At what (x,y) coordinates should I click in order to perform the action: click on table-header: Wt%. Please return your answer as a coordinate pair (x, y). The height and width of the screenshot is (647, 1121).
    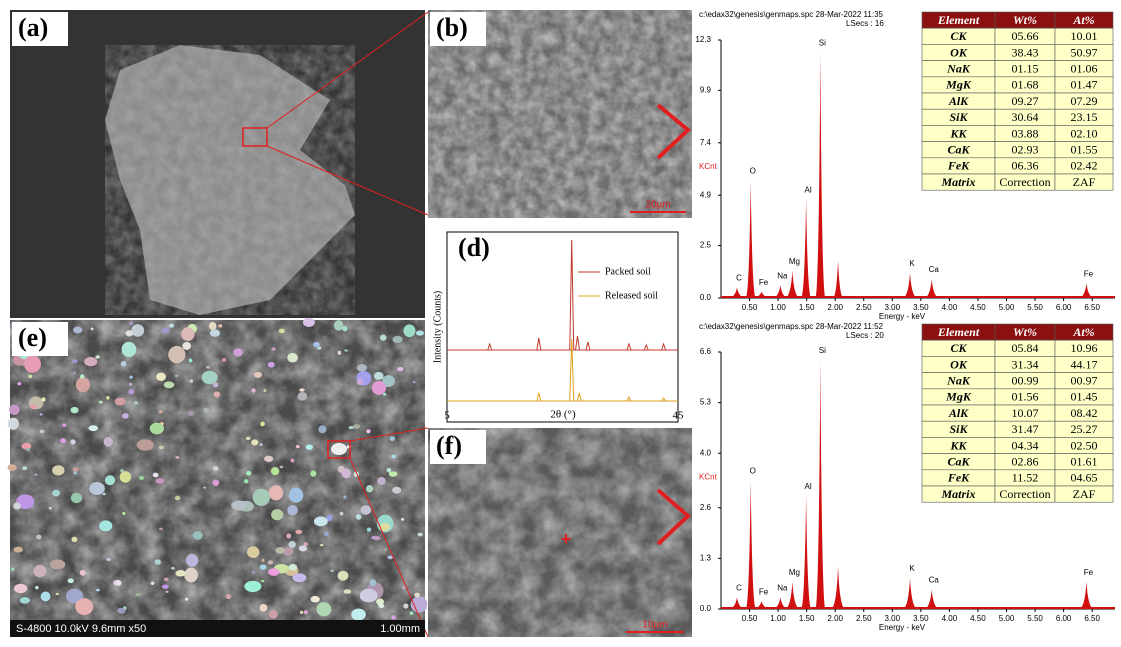
    Looking at the image, I should click on (1025, 20).